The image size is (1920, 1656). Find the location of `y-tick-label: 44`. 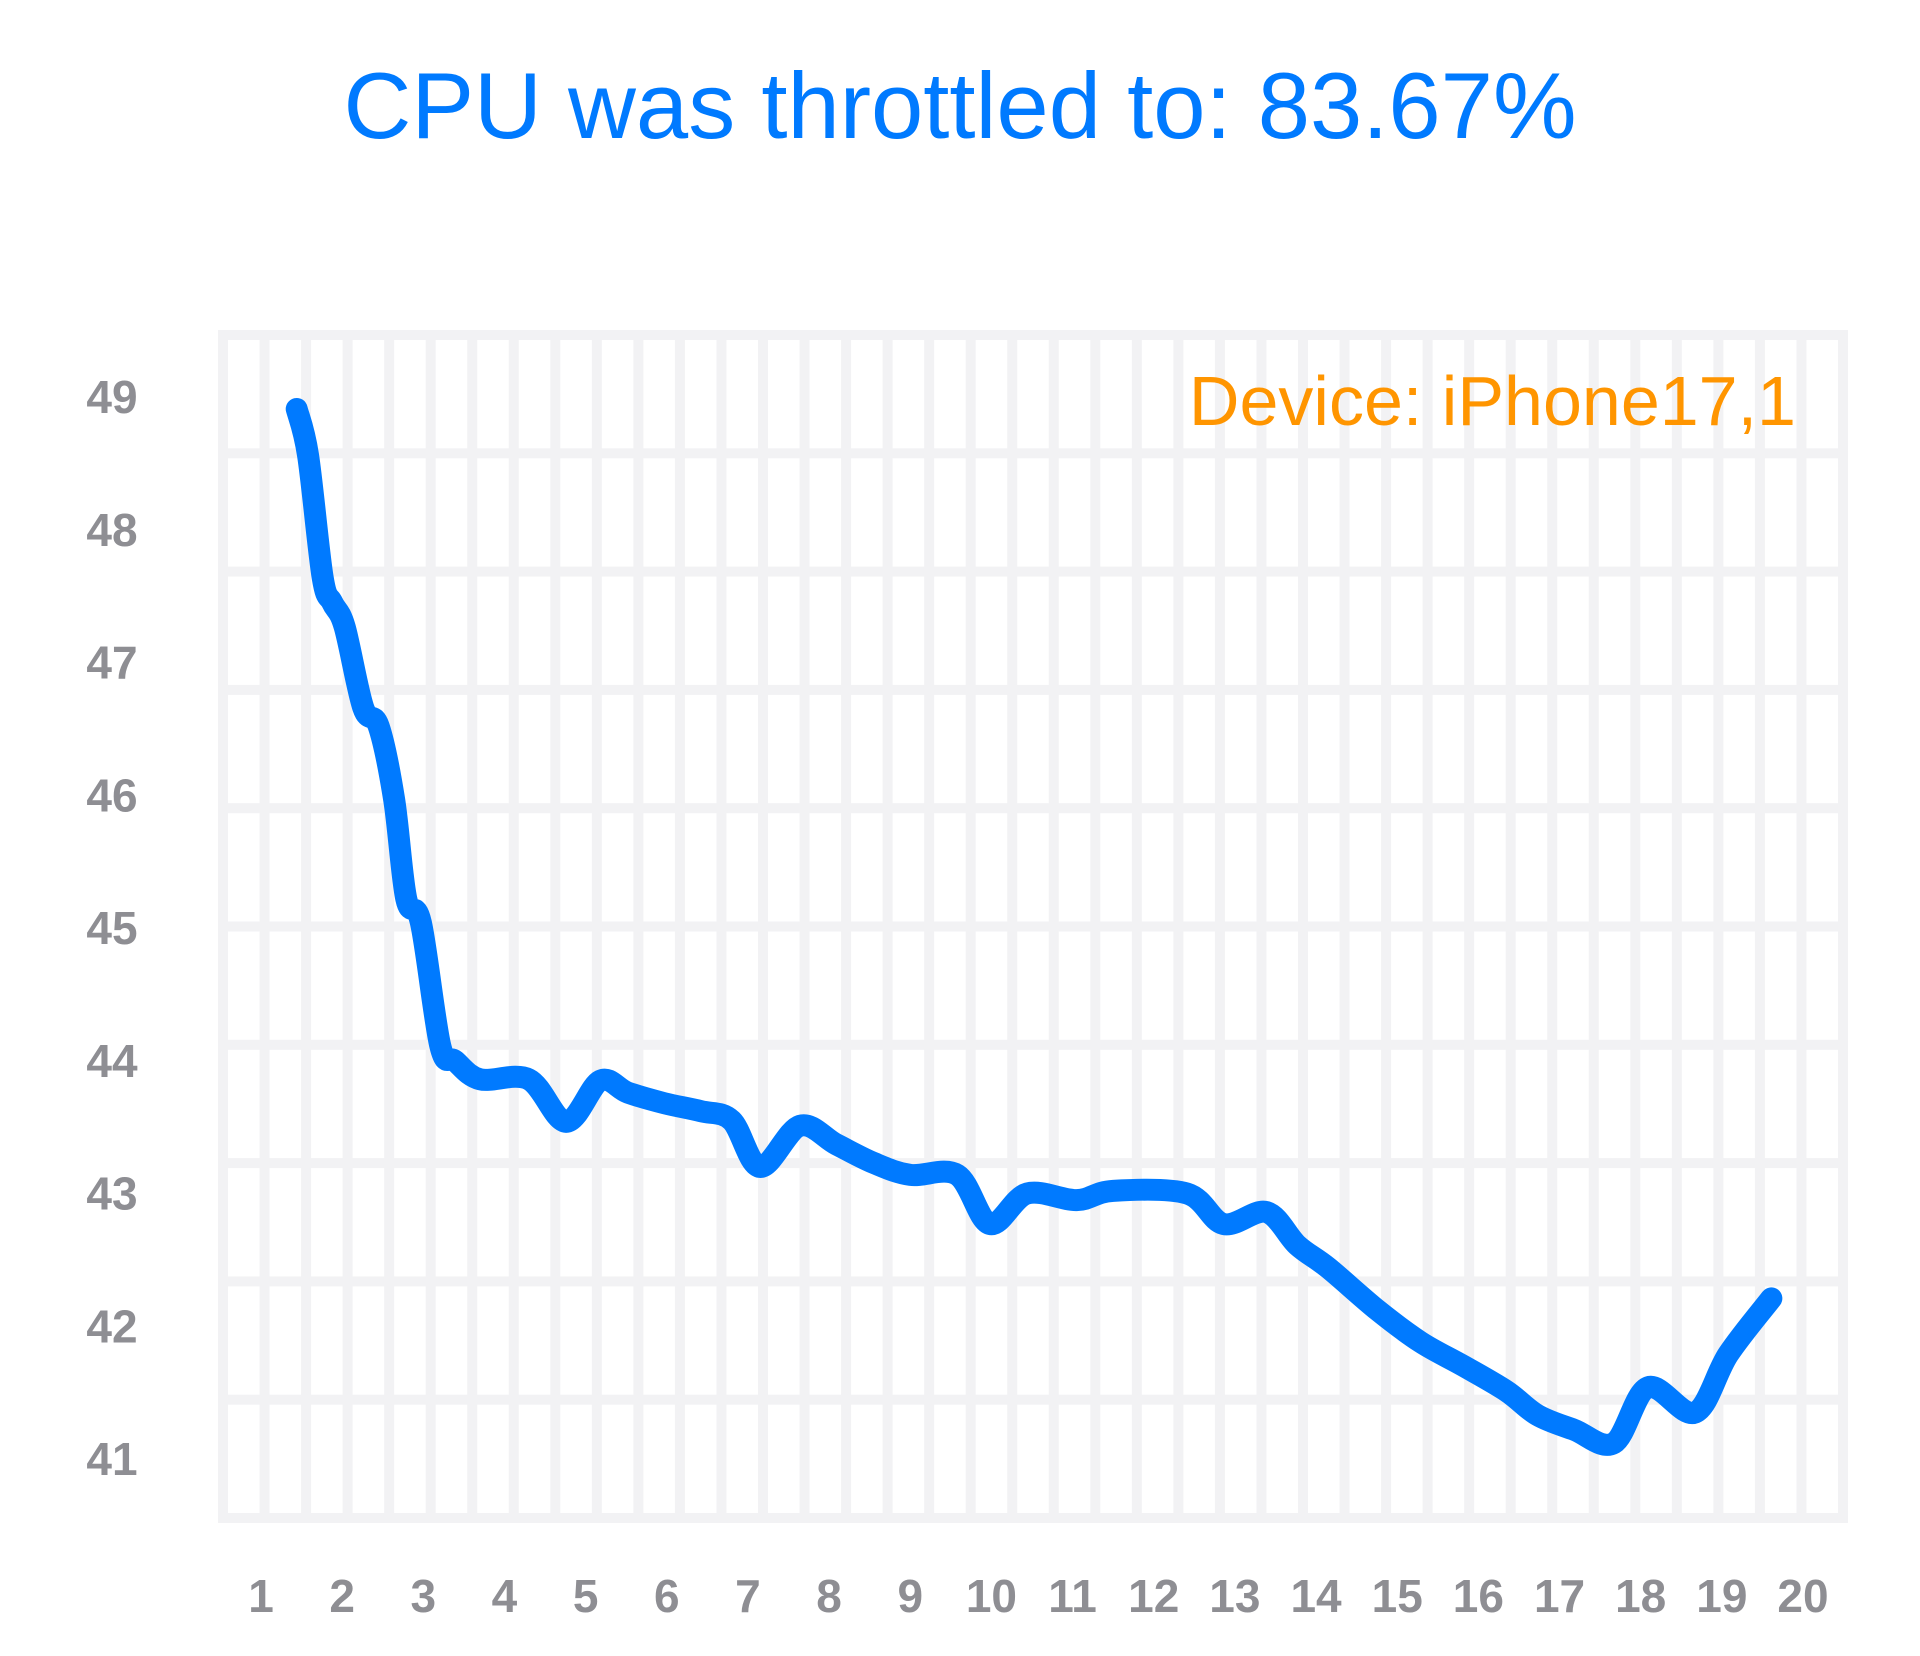

y-tick-label: 44 is located at coordinates (112, 1061).